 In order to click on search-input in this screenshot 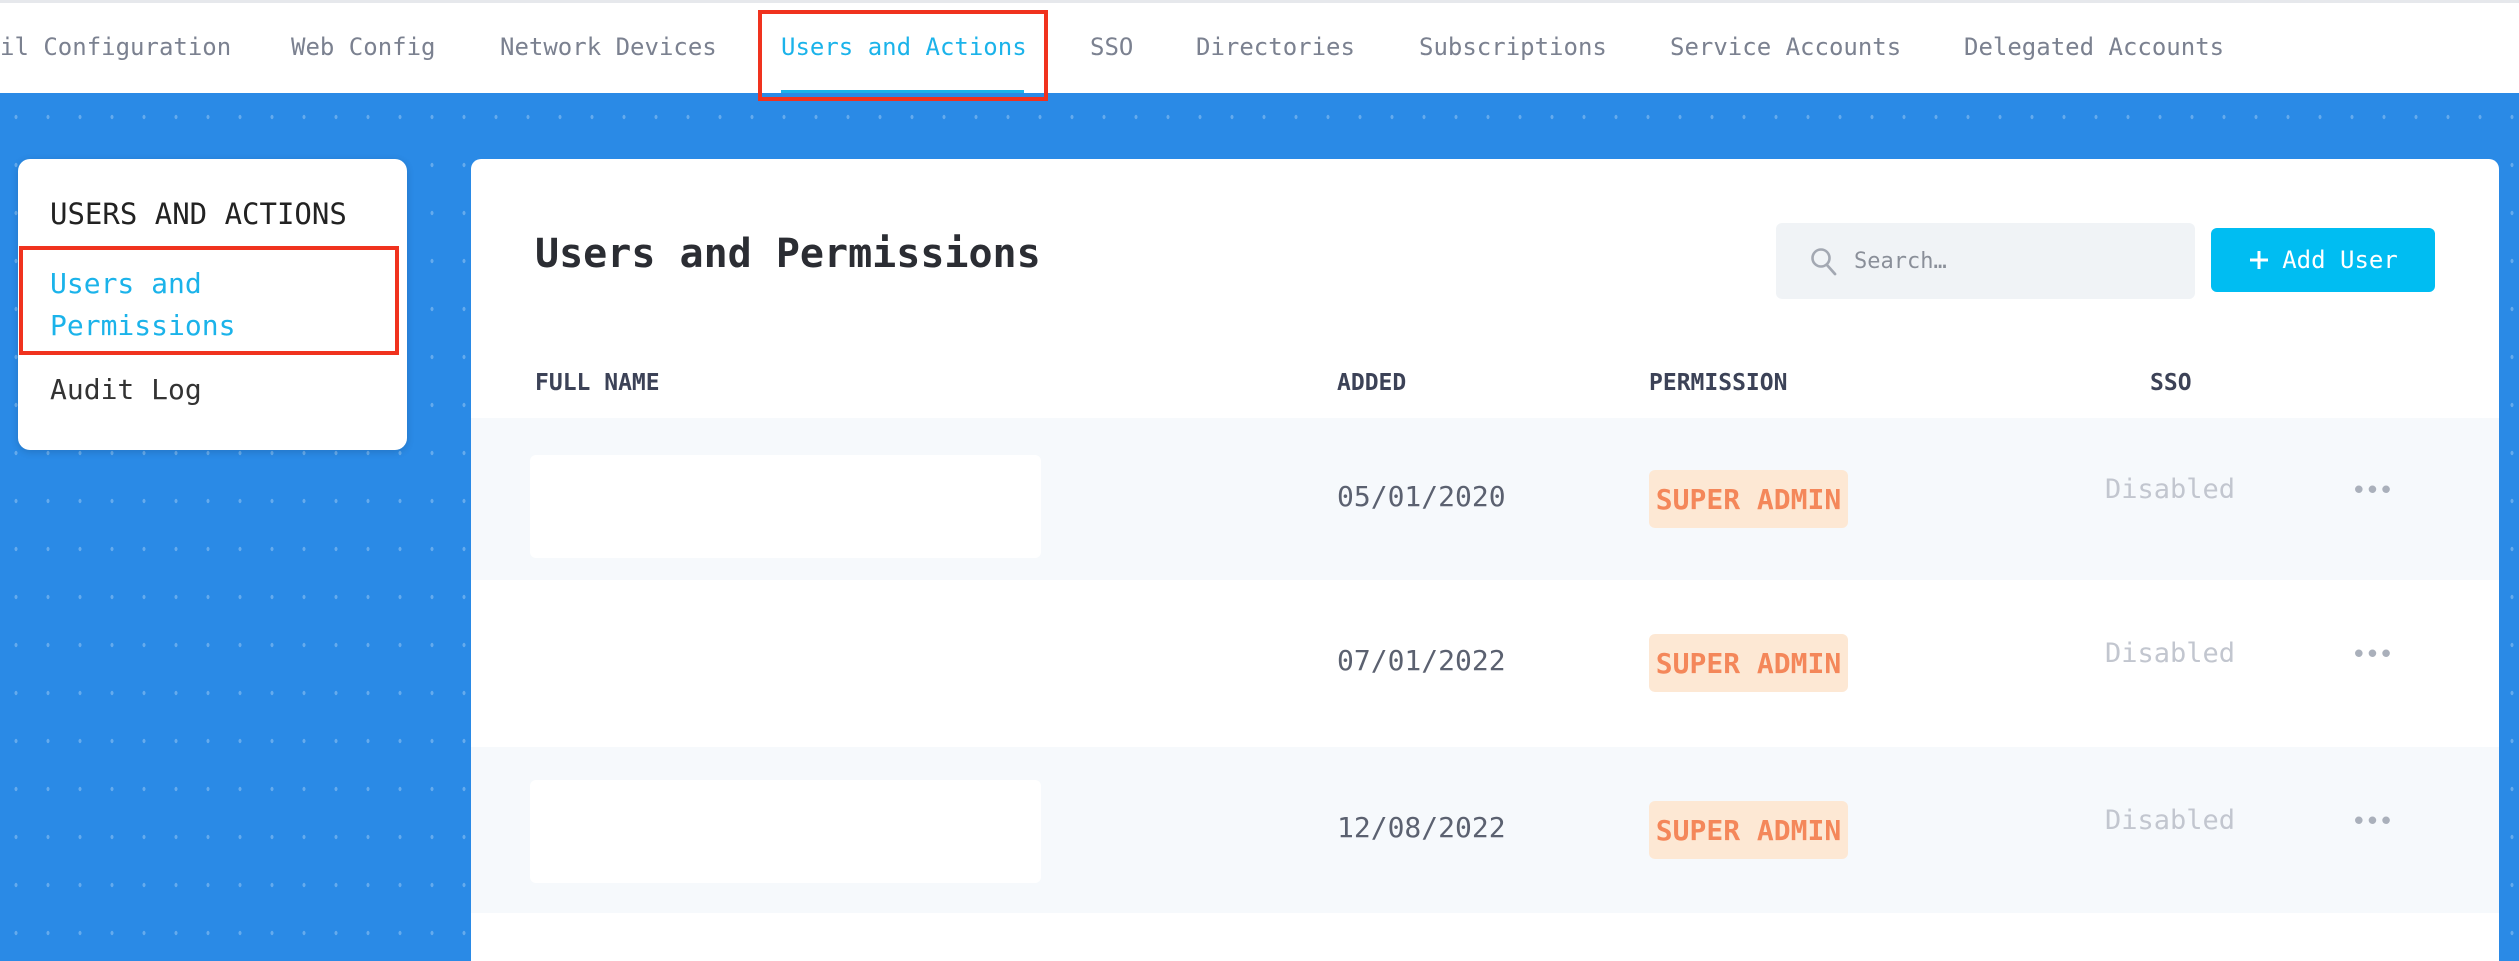, I will do `click(2014, 261)`.